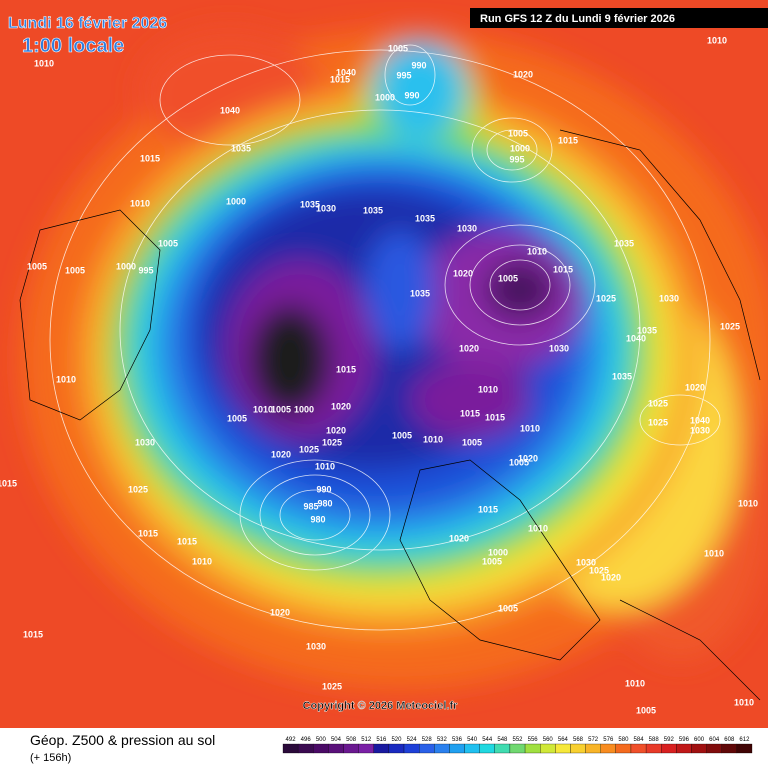 The height and width of the screenshot is (768, 768). I want to click on colorbar-label: 512, so click(366, 740).